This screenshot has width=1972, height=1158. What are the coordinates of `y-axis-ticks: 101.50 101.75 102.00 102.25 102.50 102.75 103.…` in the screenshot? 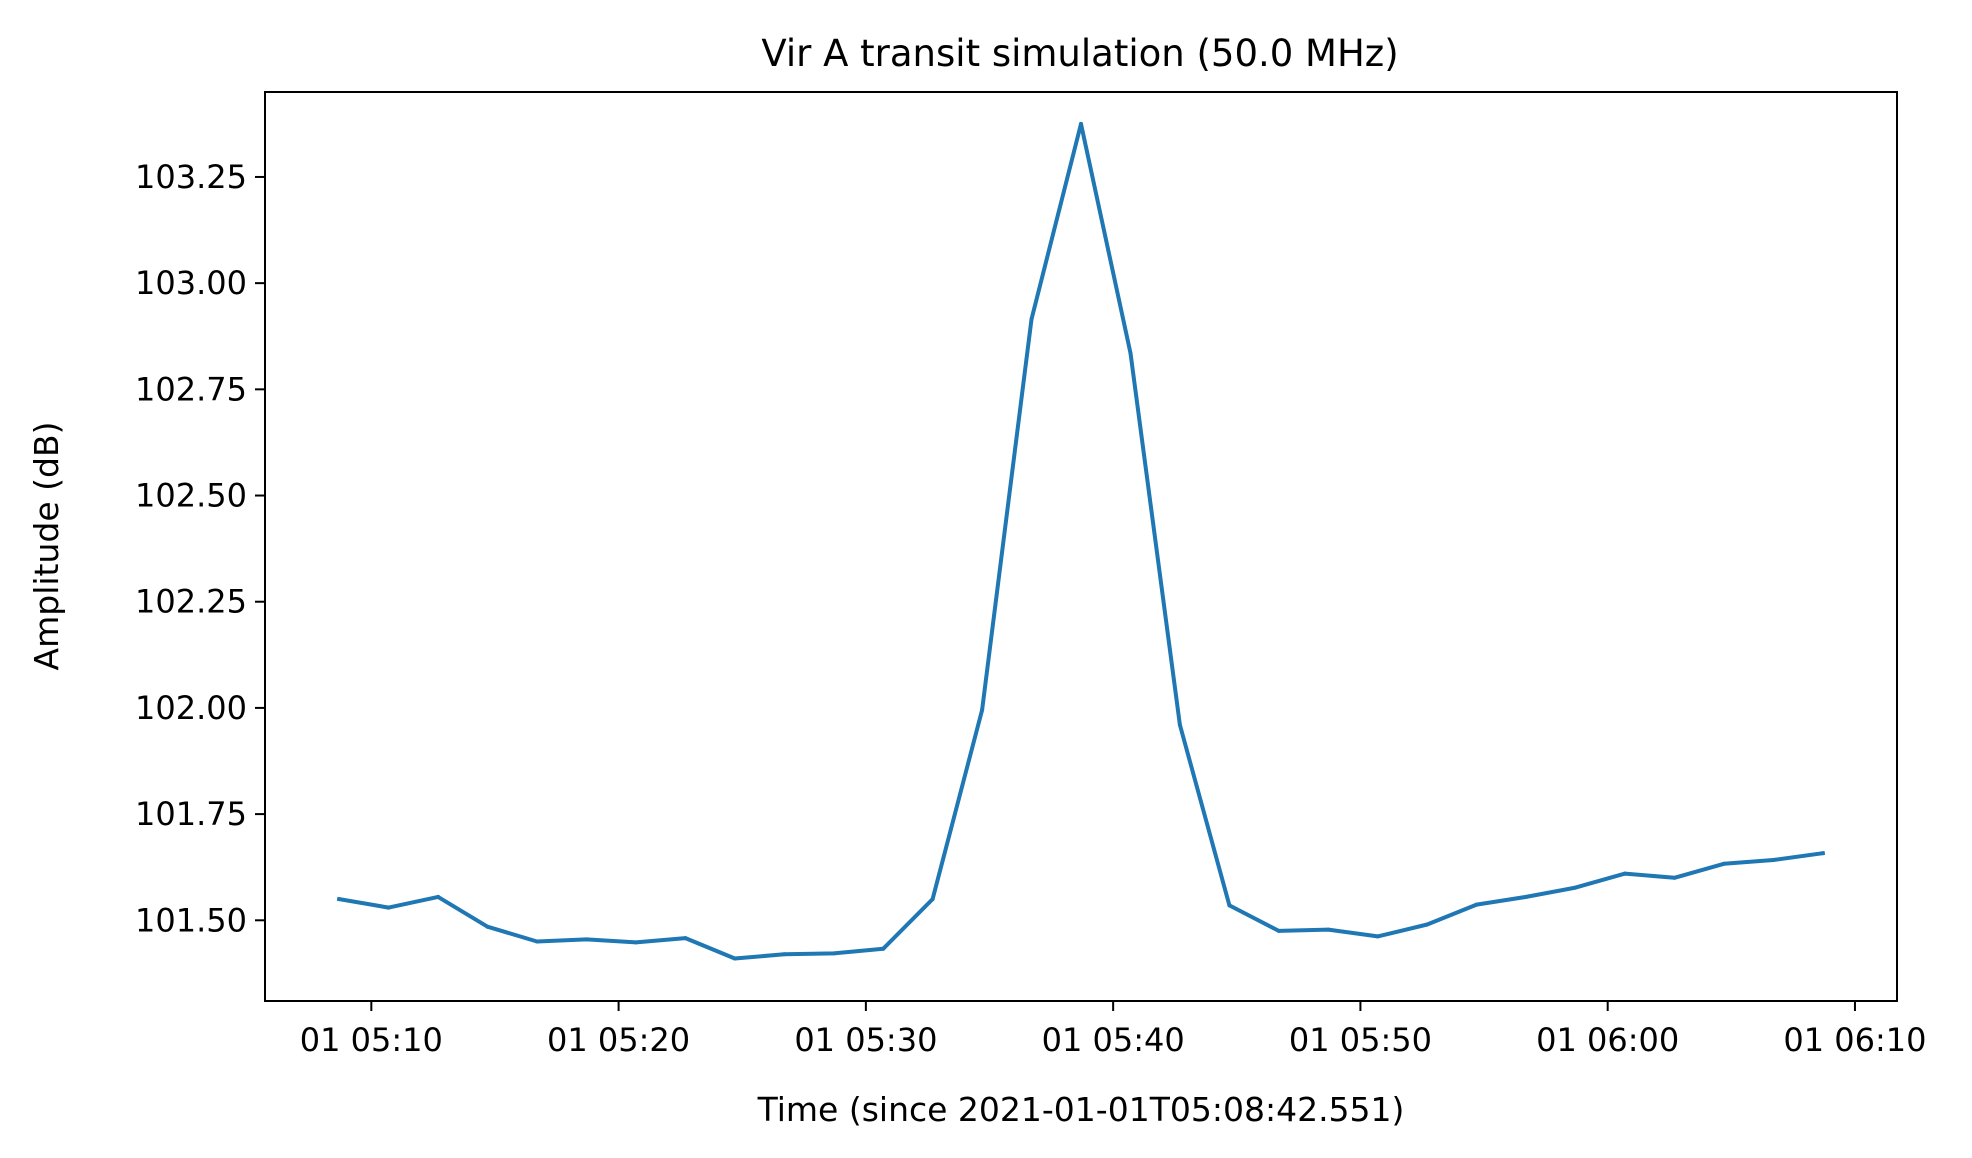 It's located at (200, 548).